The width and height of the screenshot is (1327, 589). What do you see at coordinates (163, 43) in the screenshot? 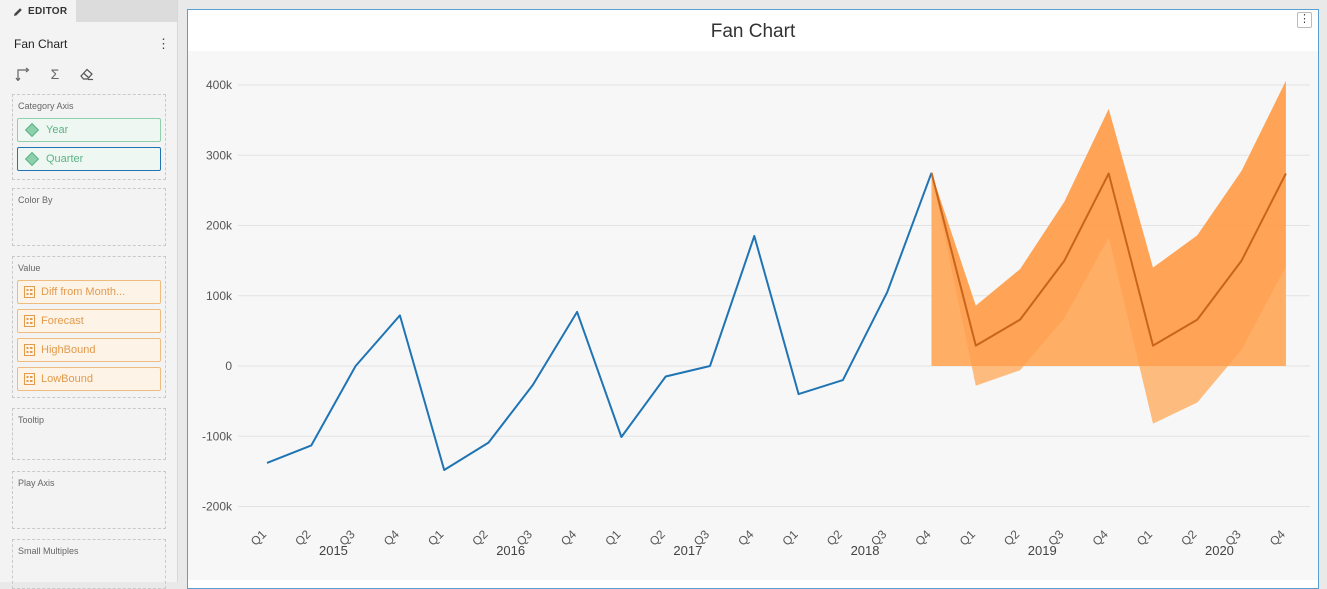
I see `visualization-menu-icon: ⋮` at bounding box center [163, 43].